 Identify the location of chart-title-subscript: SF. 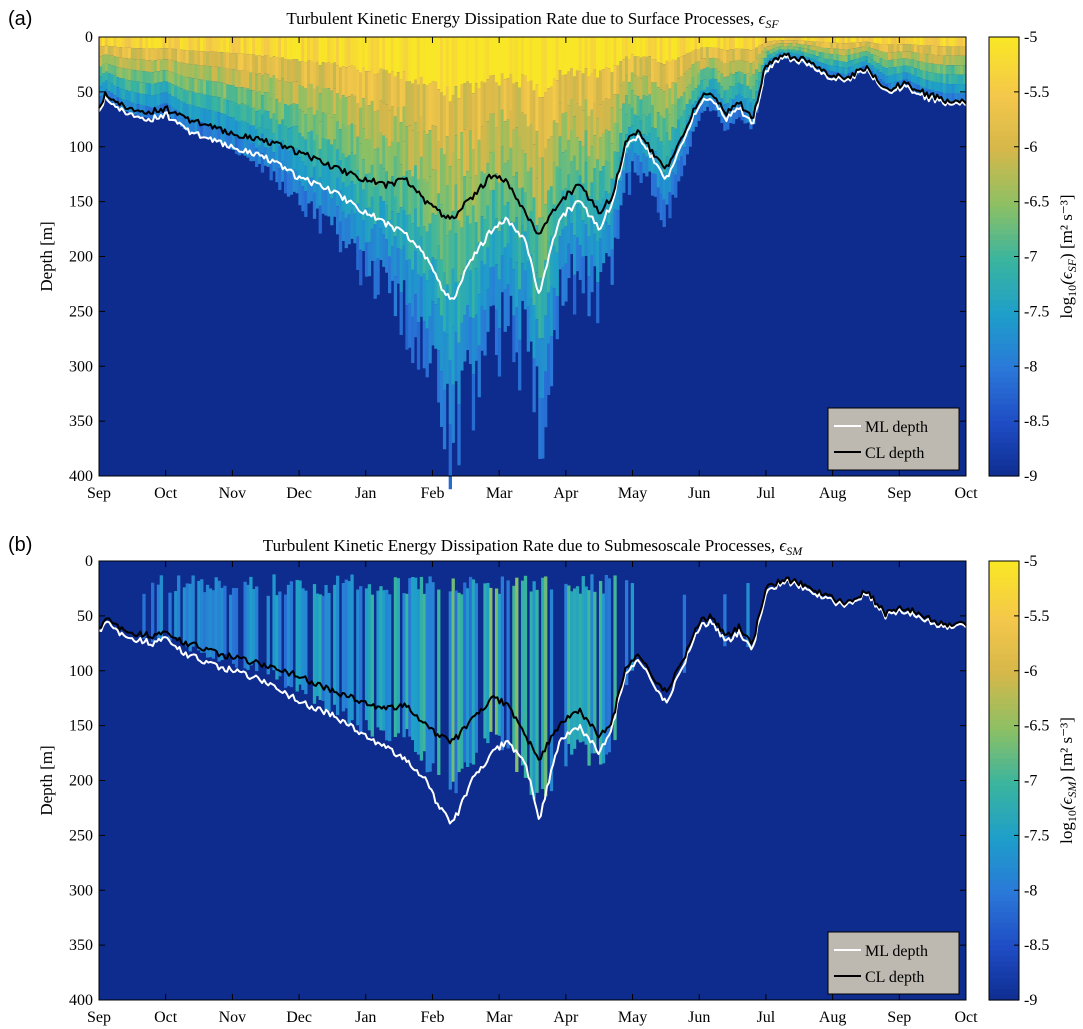
(772, 24).